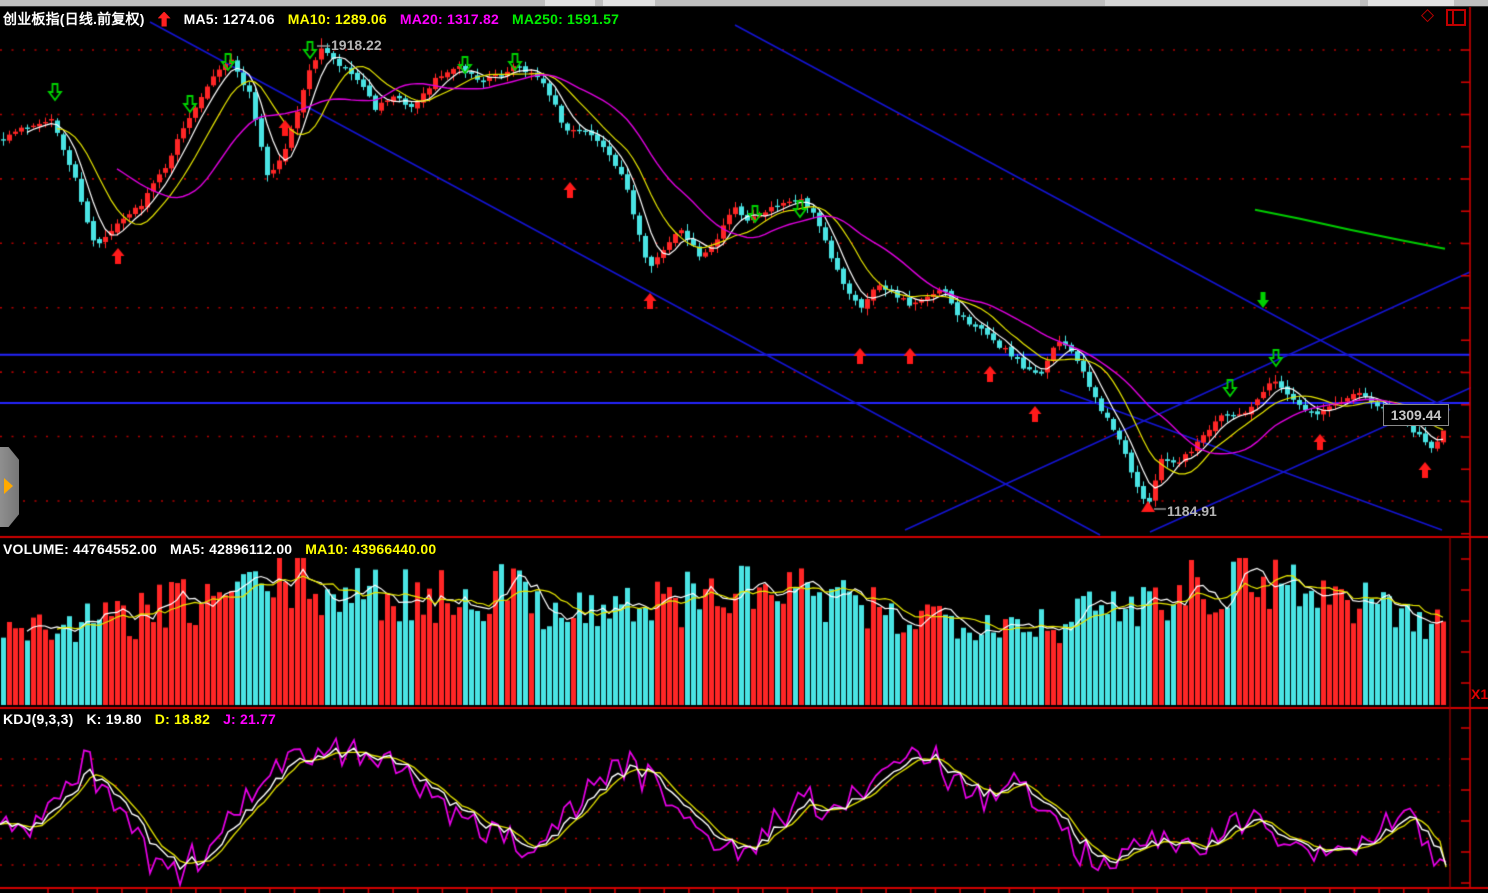 The image size is (1488, 893). What do you see at coordinates (250, 719) in the screenshot?
I see `kdj-j-value: J: 21.77` at bounding box center [250, 719].